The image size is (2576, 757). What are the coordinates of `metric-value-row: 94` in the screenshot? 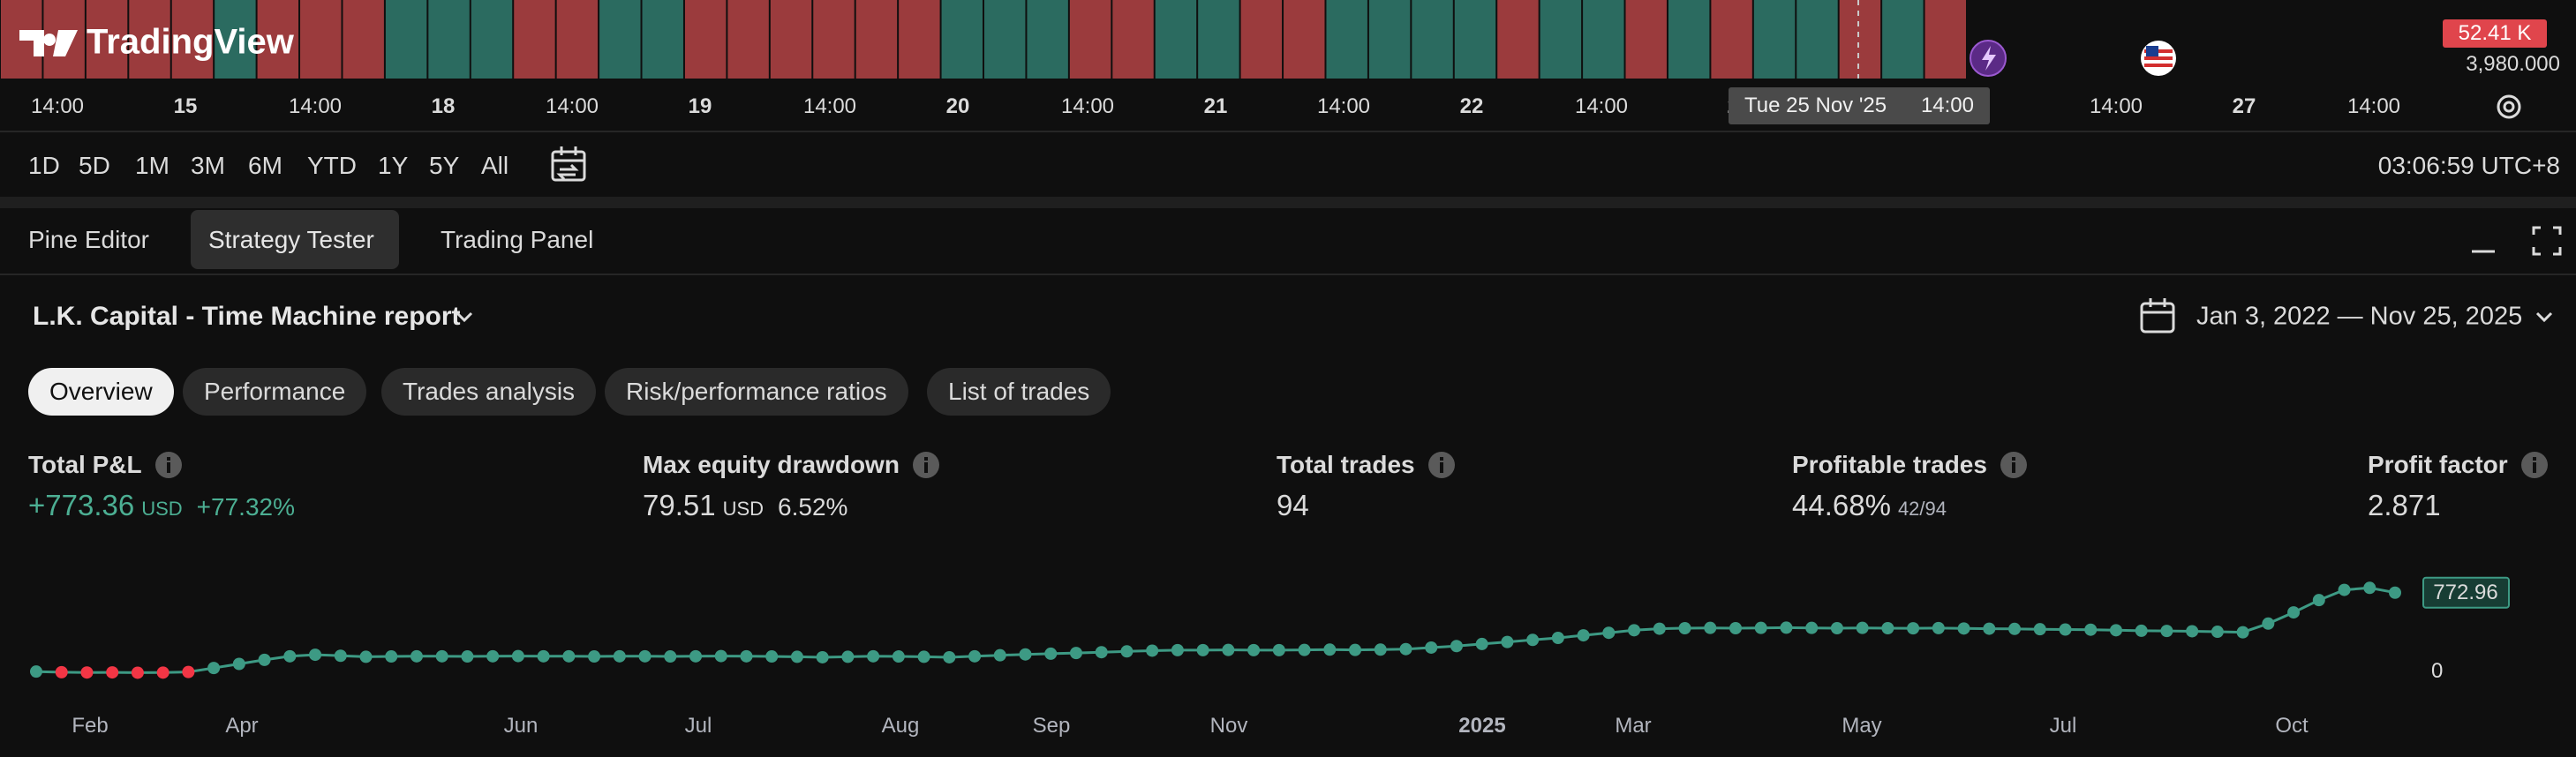 It's located at (1293, 505).